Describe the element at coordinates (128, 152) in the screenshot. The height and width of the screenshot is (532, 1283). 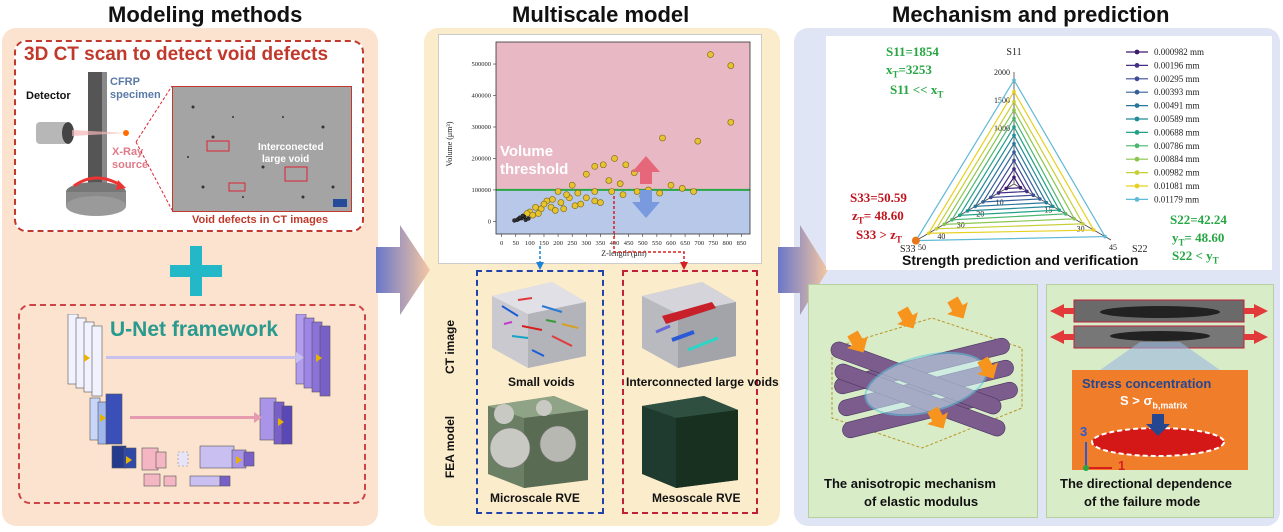
I see `xray-label-1: X-Ray` at that location.